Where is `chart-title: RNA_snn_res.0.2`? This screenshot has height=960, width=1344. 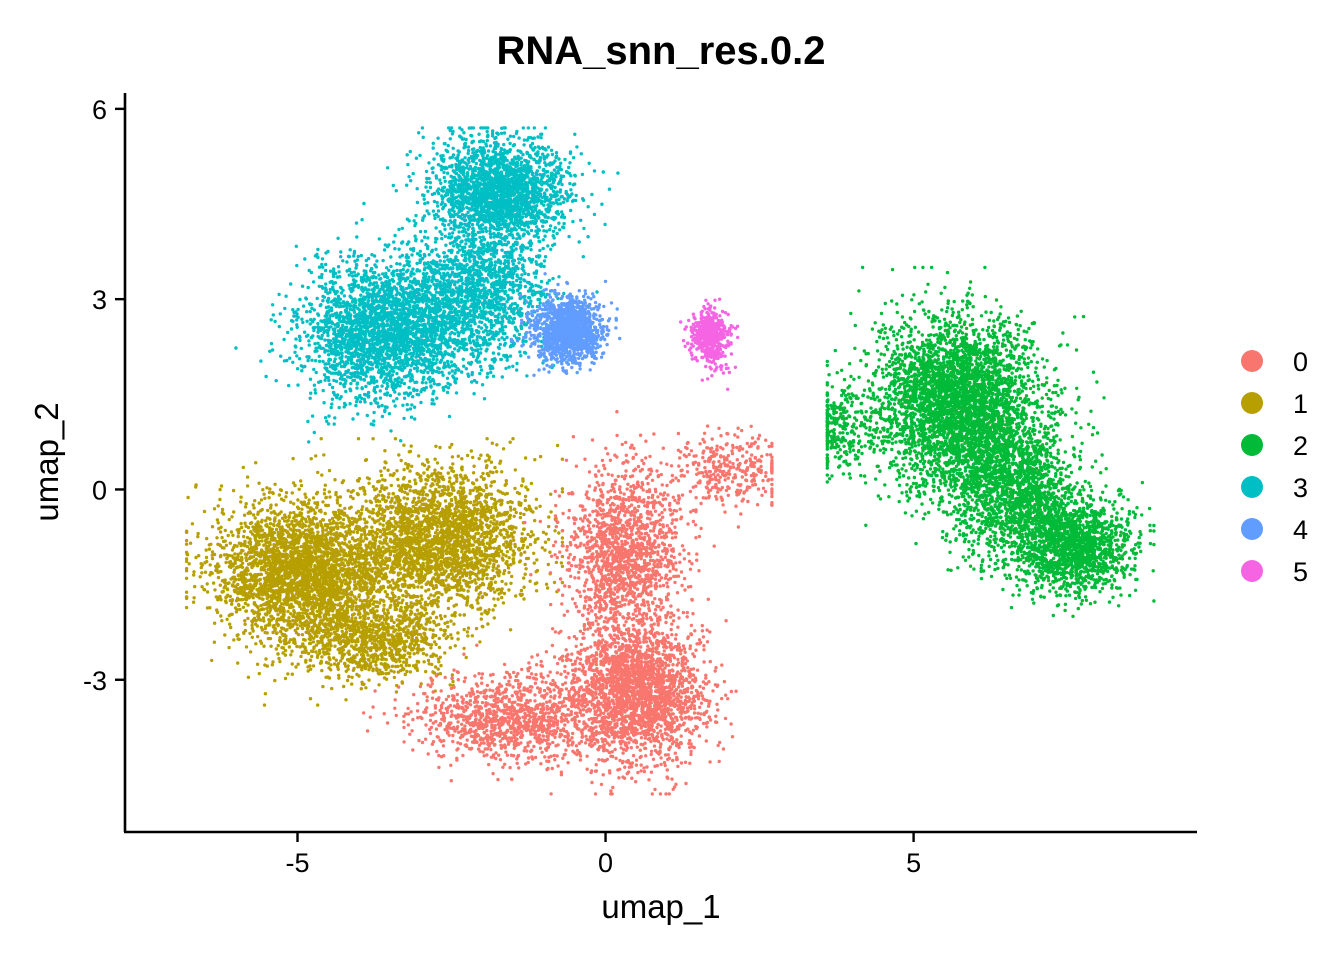 chart-title: RNA_snn_res.0.2 is located at coordinates (660, 51).